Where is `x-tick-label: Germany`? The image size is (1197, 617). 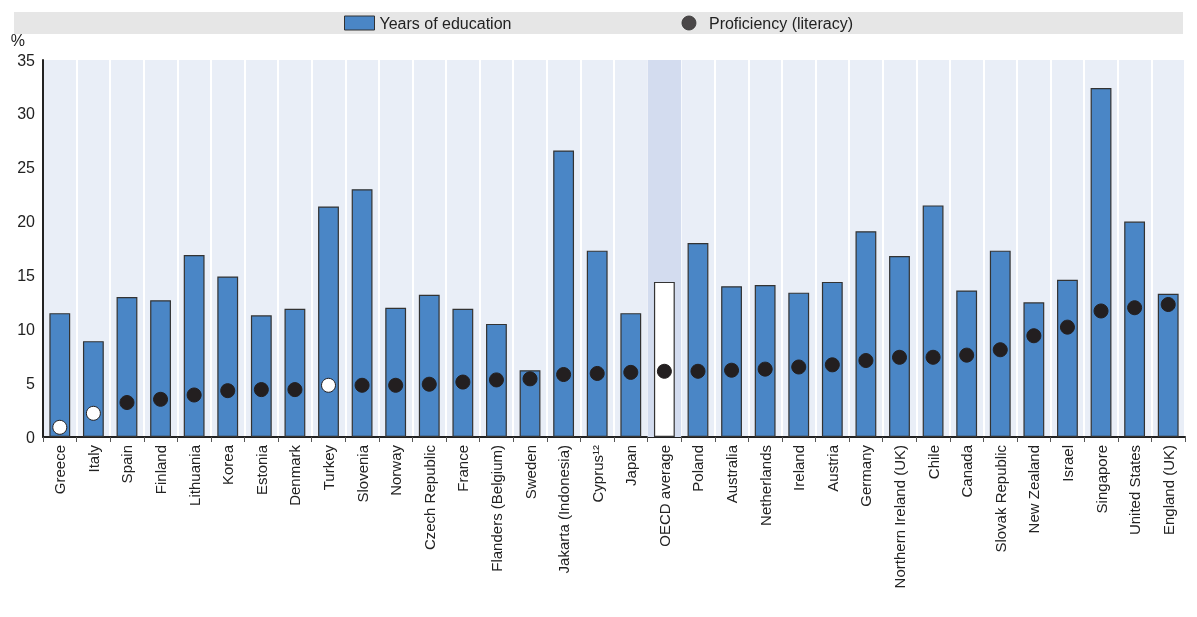
x-tick-label: Germany is located at coordinates (866, 475).